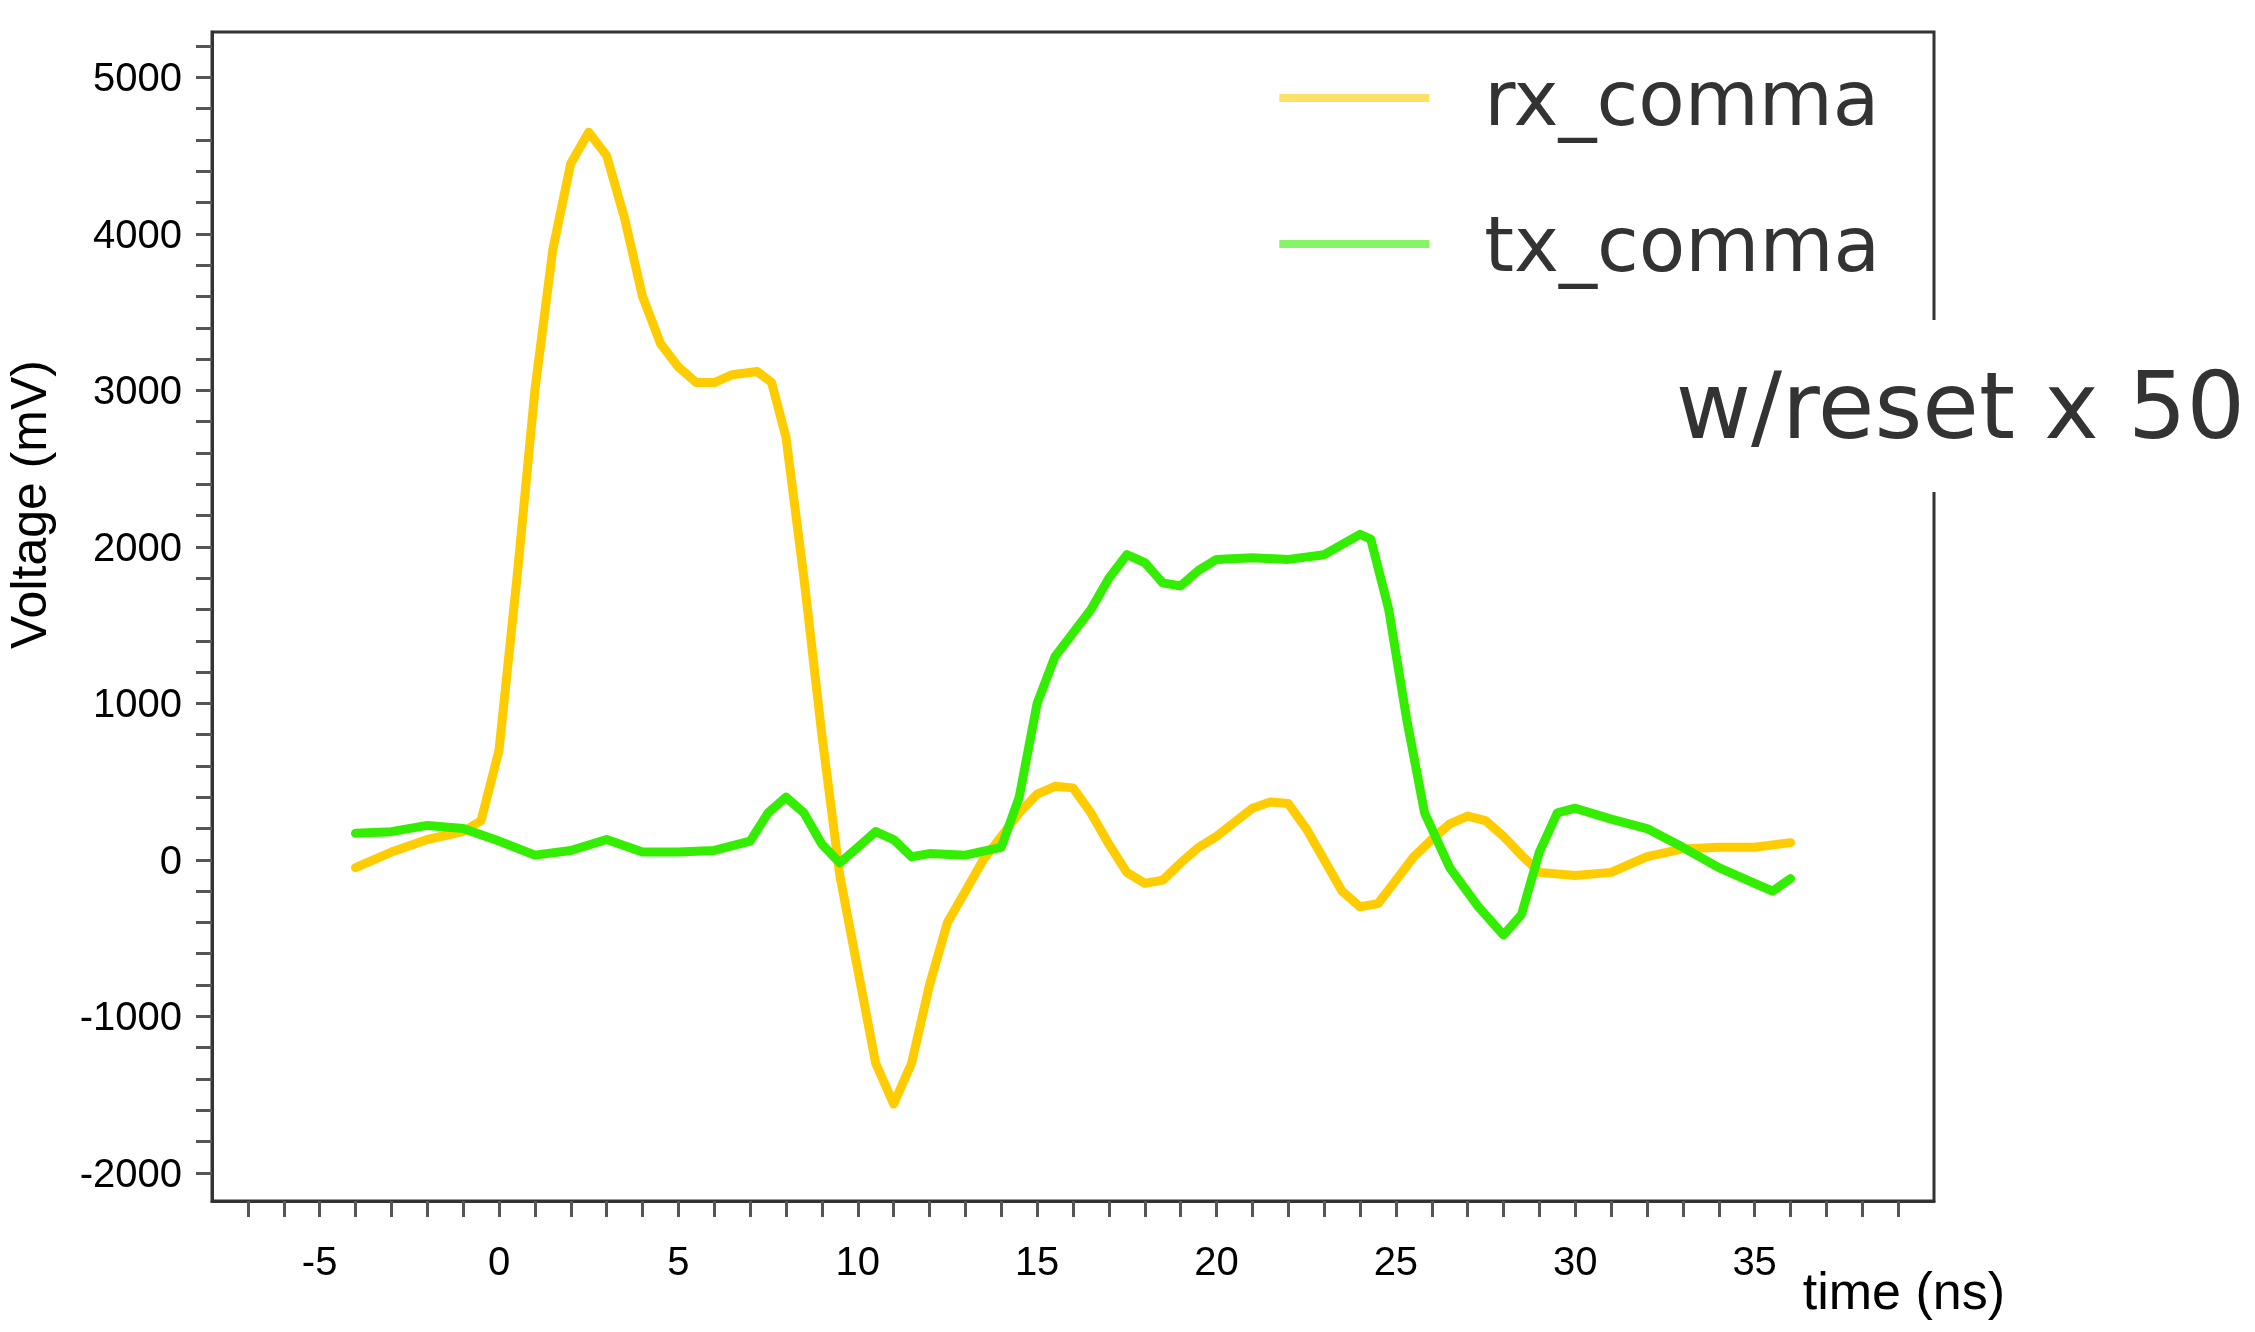 Image resolution: width=2255 pixels, height=1332 pixels. Describe the element at coordinates (499, 1261) in the screenshot. I see `x-tick-label: 0` at that location.